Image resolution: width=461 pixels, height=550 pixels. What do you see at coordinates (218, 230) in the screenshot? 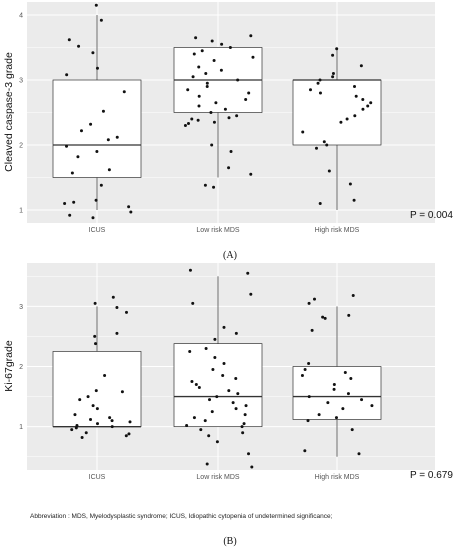
I see `x-tick-label: Low risk MDS` at bounding box center [218, 230].